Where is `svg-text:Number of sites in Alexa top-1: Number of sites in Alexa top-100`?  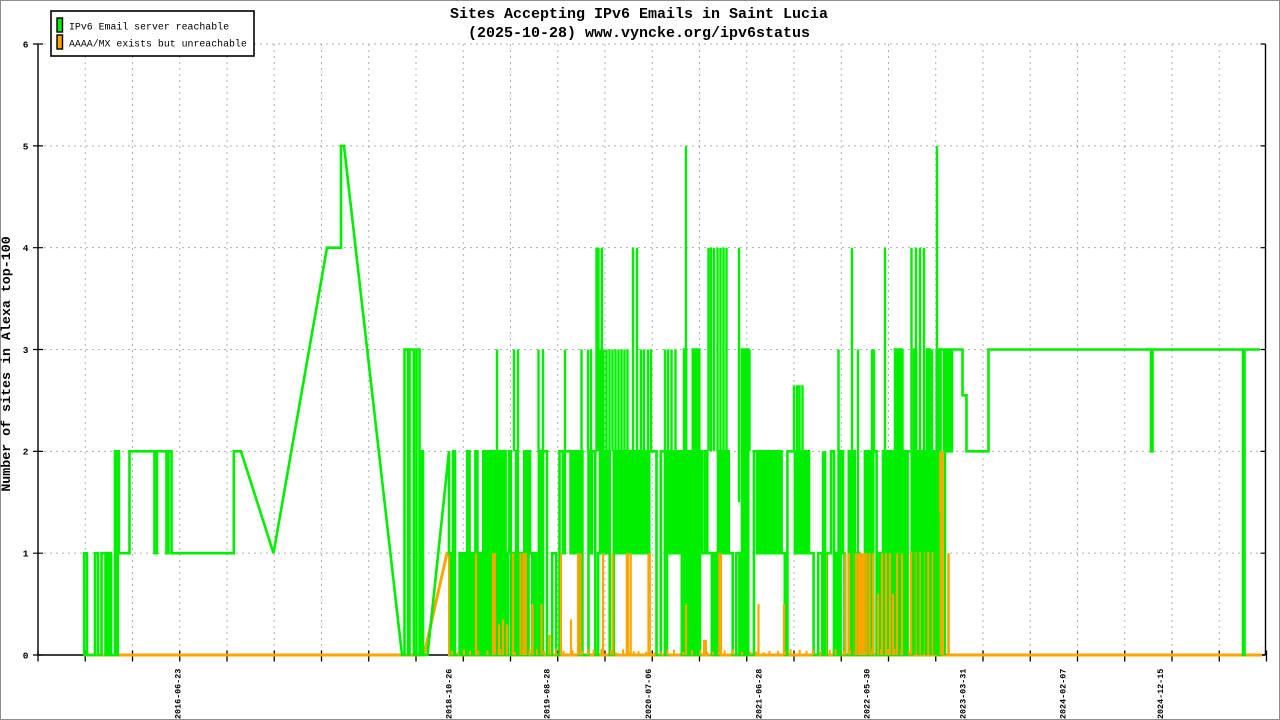
svg-text:Number of sites in Alexa top-1: Number of sites in Alexa top-100 is located at coordinates (7, 363).